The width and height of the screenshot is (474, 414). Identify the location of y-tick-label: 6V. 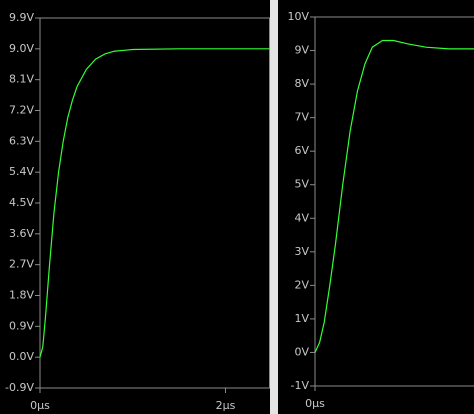
(301, 150).